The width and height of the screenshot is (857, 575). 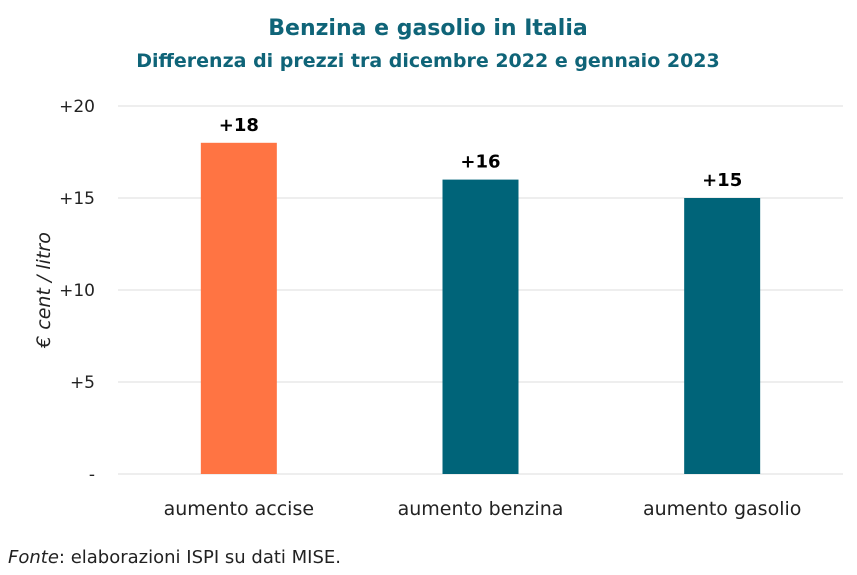 I want to click on source-note: Fonte: elaborazioni ISPI su dati MISE., so click(x=174, y=557).